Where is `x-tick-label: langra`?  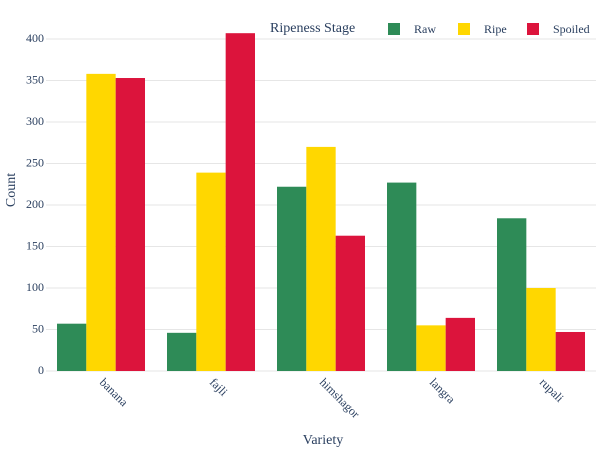 x-tick-label: langra is located at coordinates (443, 391).